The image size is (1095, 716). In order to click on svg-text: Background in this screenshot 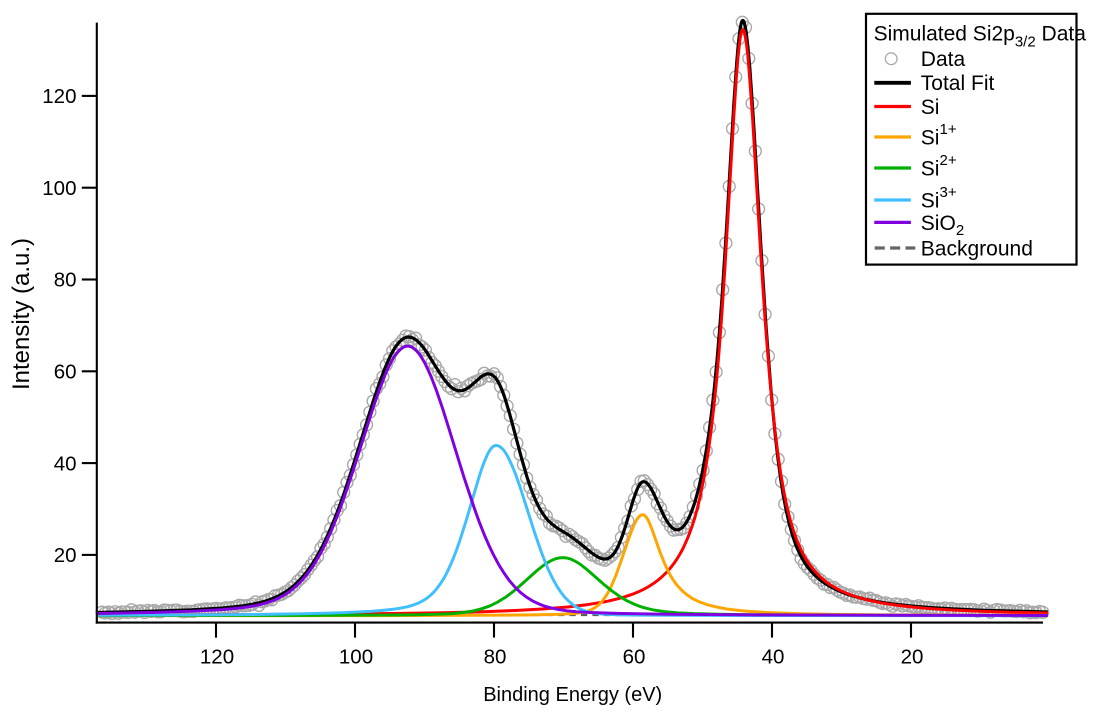, I will do `click(977, 248)`.